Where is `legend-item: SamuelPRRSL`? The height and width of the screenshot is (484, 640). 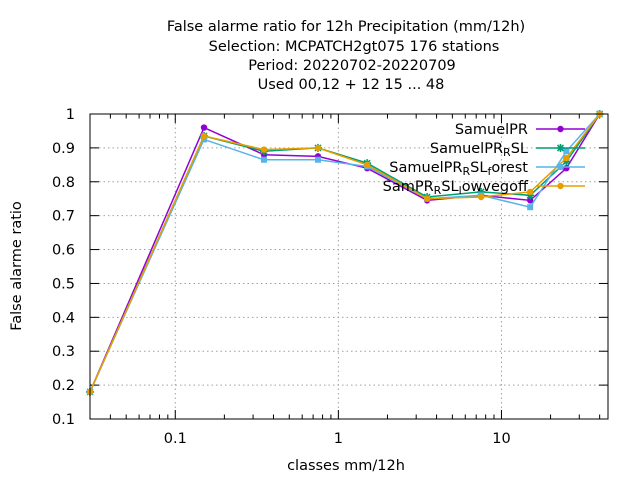 legend-item: SamuelPRRSL is located at coordinates (507, 150).